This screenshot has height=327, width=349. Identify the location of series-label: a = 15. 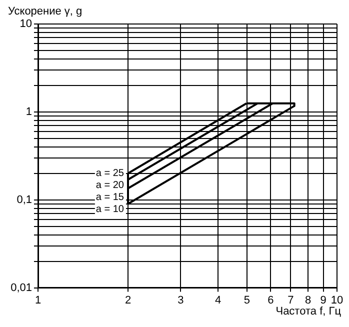
(110, 198).